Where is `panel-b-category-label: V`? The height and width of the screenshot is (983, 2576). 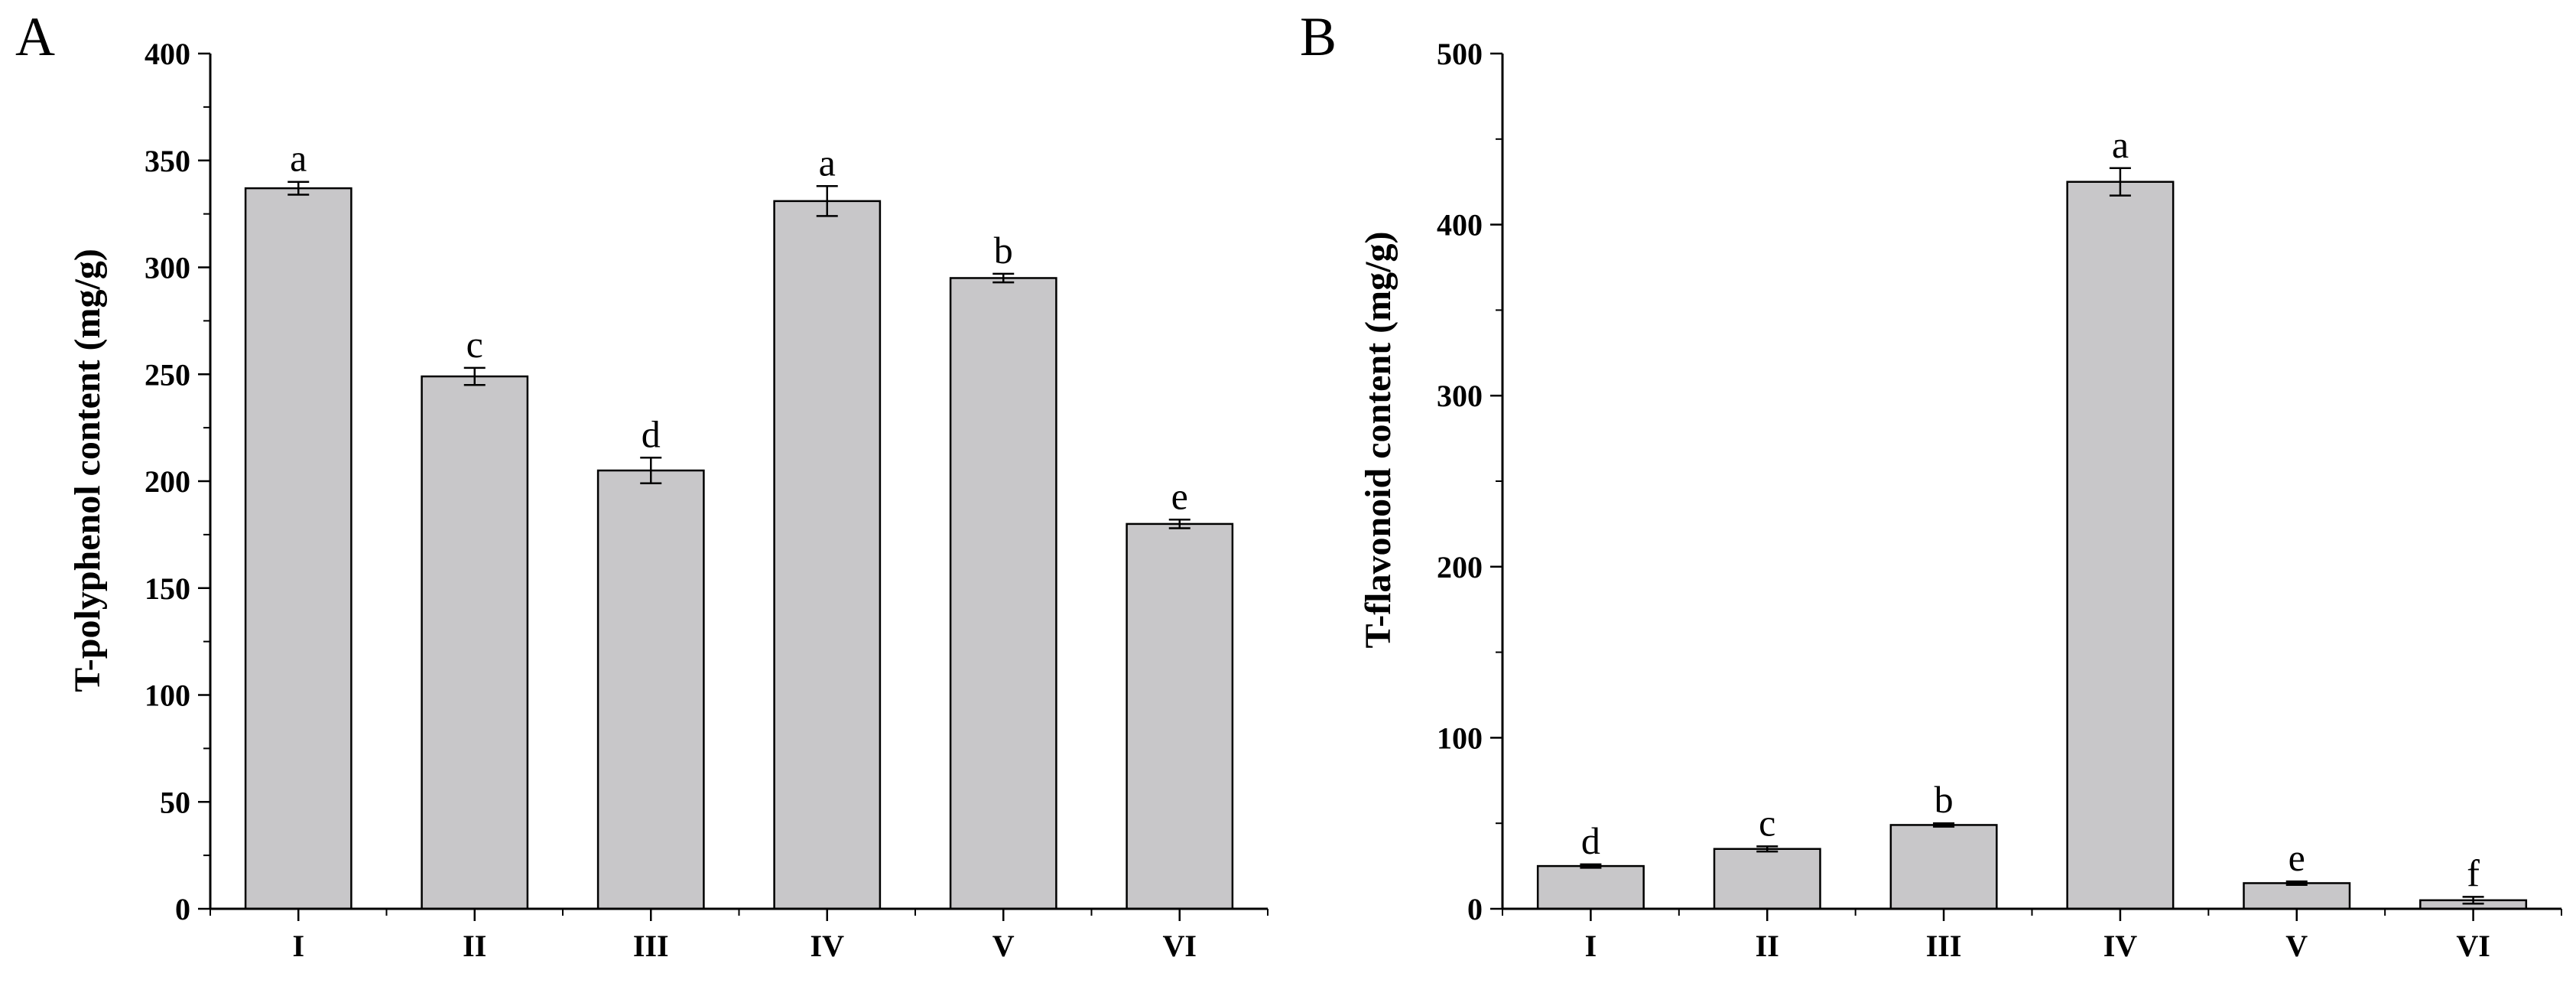 panel-b-category-label: V is located at coordinates (2297, 946).